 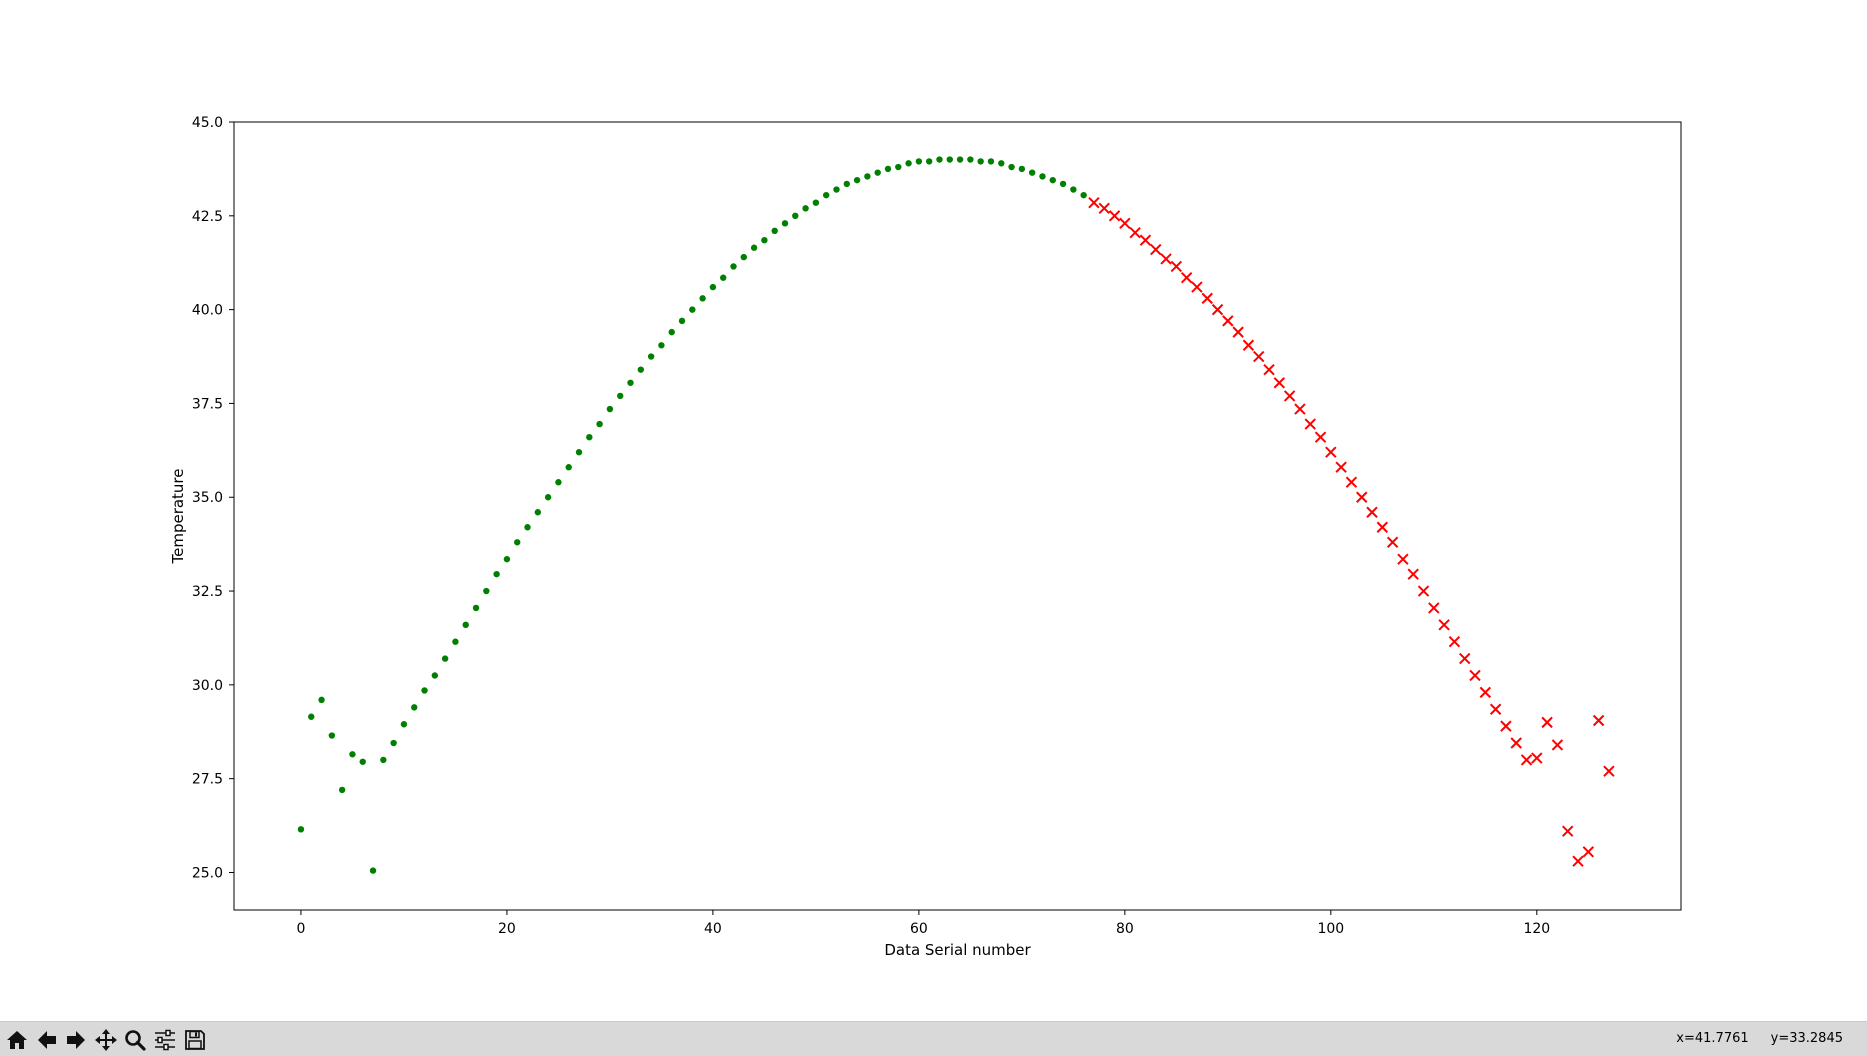 What do you see at coordinates (1125, 929) in the screenshot?
I see `x-tick-label: 80` at bounding box center [1125, 929].